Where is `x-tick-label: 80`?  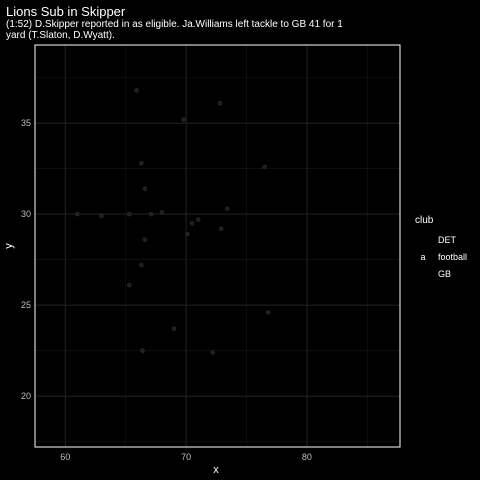
x-tick-label: 80 is located at coordinates (307, 457).